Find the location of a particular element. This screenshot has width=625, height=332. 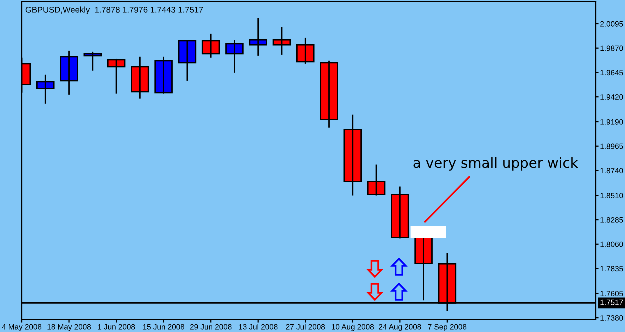

text: GBPUSD,Weekly 1.7878 1.7976 1.7443 1.7517 is located at coordinates (115, 10).